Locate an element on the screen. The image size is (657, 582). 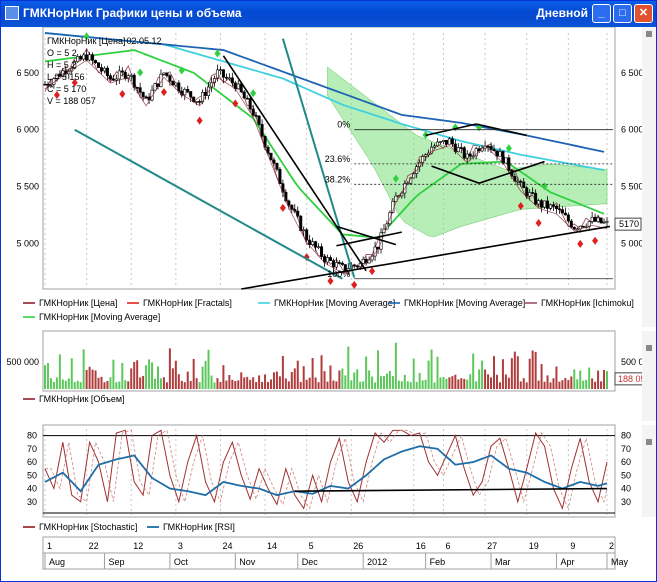
volume-ytick-right: 500 000 is located at coordinates (637, 362).